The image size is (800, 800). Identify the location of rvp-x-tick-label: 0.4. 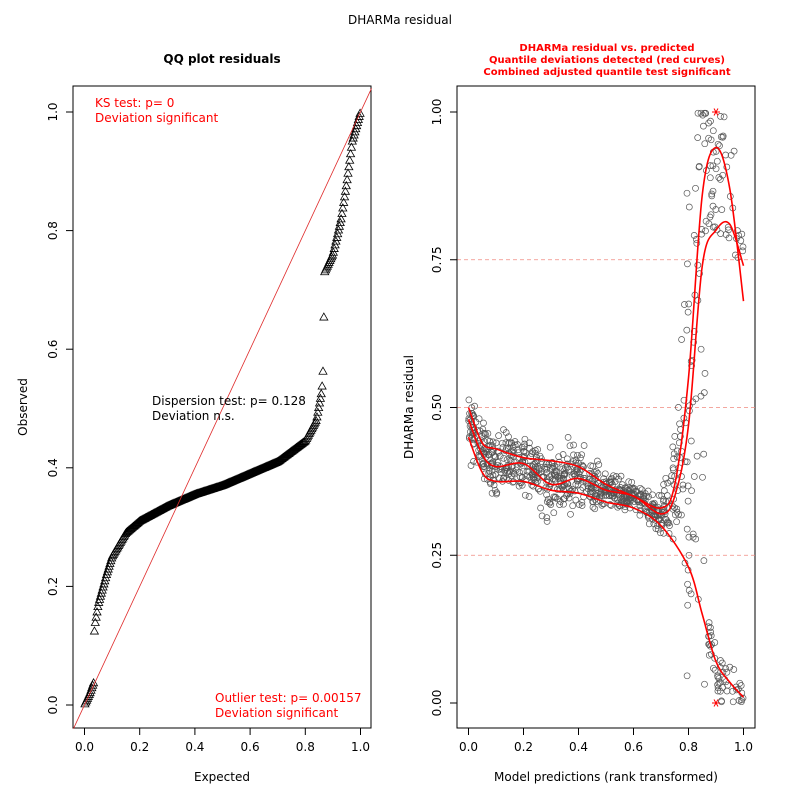
(578, 747).